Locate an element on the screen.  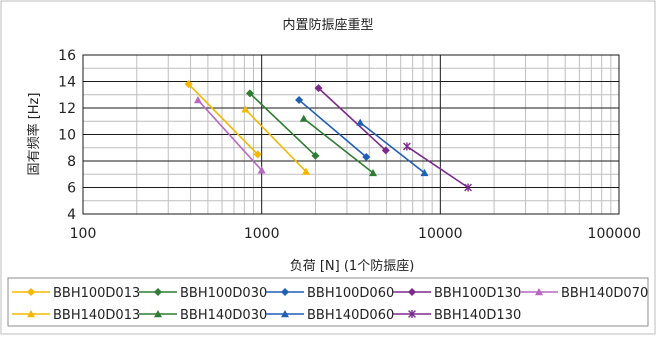
legend-label: BBH140D130 is located at coordinates (477, 315).